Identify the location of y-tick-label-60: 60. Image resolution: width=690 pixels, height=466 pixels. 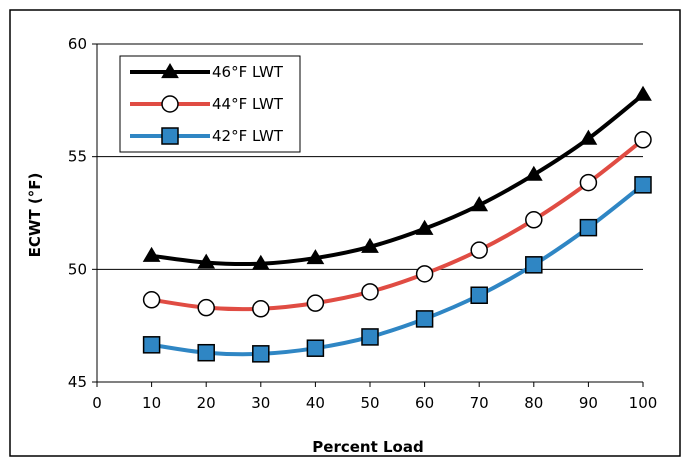
(77, 44).